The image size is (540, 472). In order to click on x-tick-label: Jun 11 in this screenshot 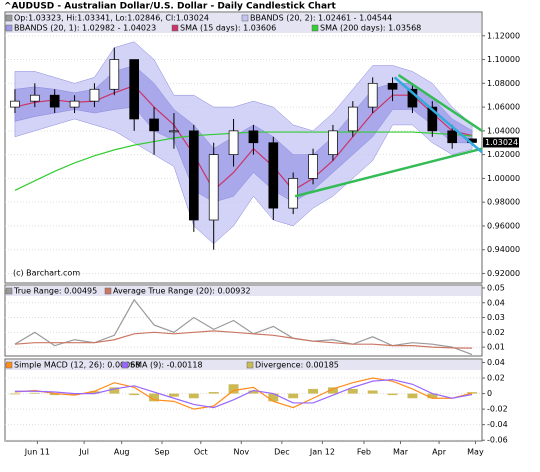, I will do `click(37, 452)`.